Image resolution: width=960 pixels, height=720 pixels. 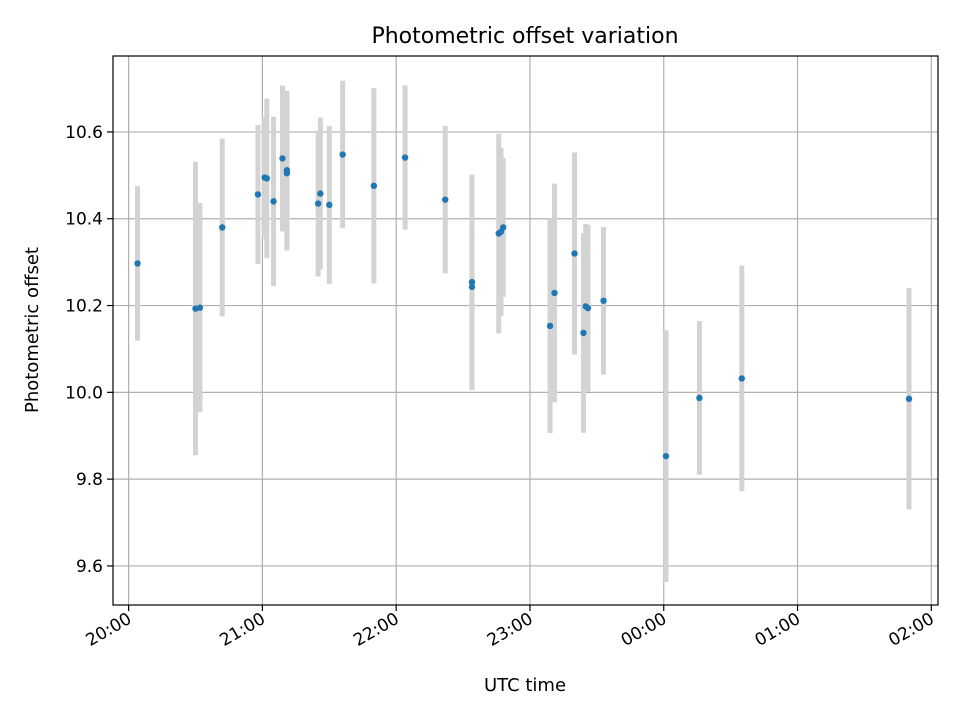 I want to click on y-axis-ticks: 9.6 9.8 10.0 10.2 10.4 10.6, so click(x=89, y=350).